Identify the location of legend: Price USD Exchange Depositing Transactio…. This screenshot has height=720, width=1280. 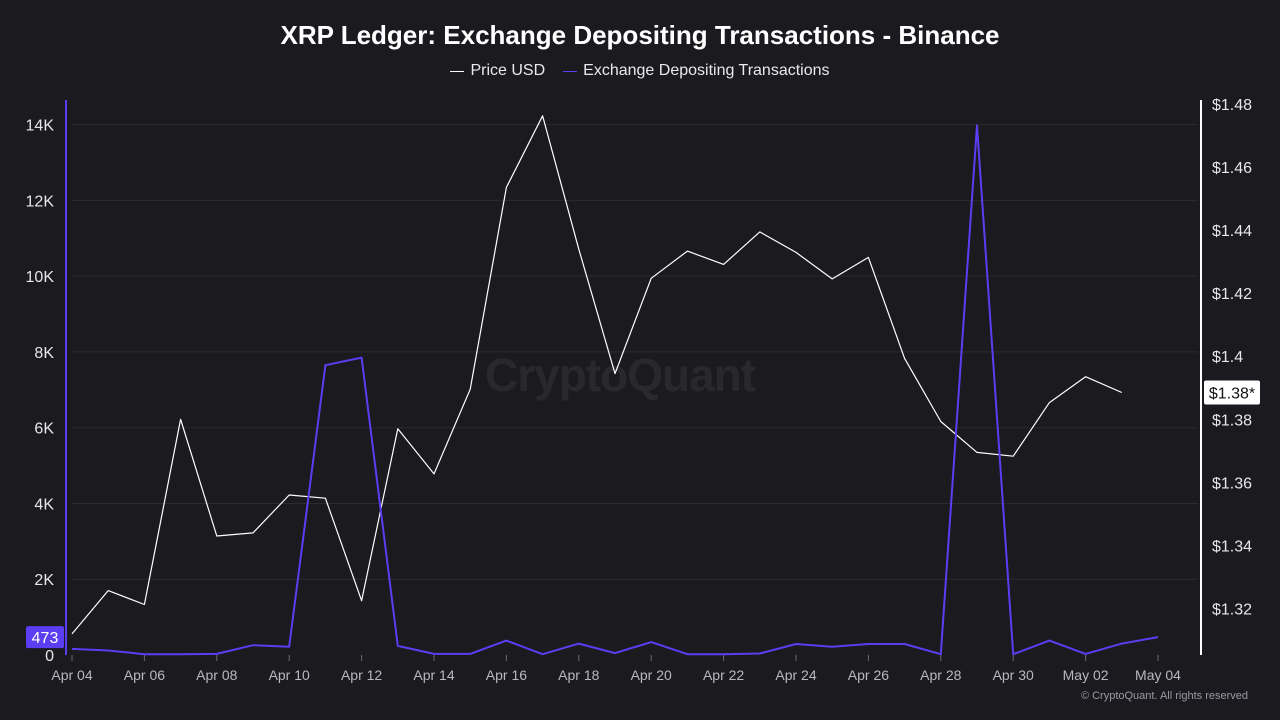
(640, 71).